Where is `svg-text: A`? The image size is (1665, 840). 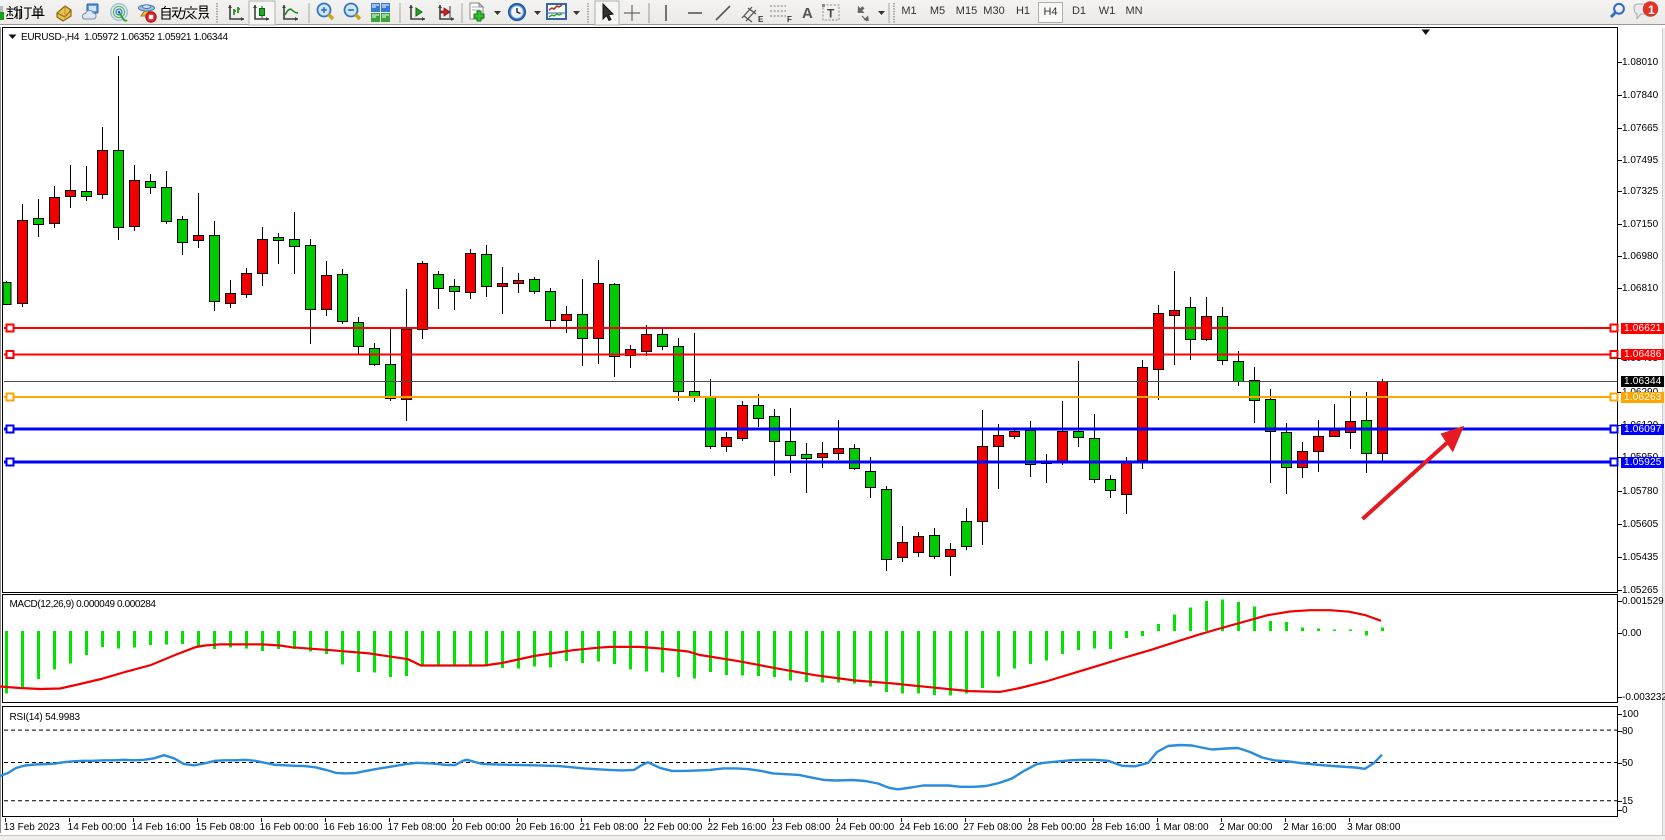 svg-text: A is located at coordinates (807, 13).